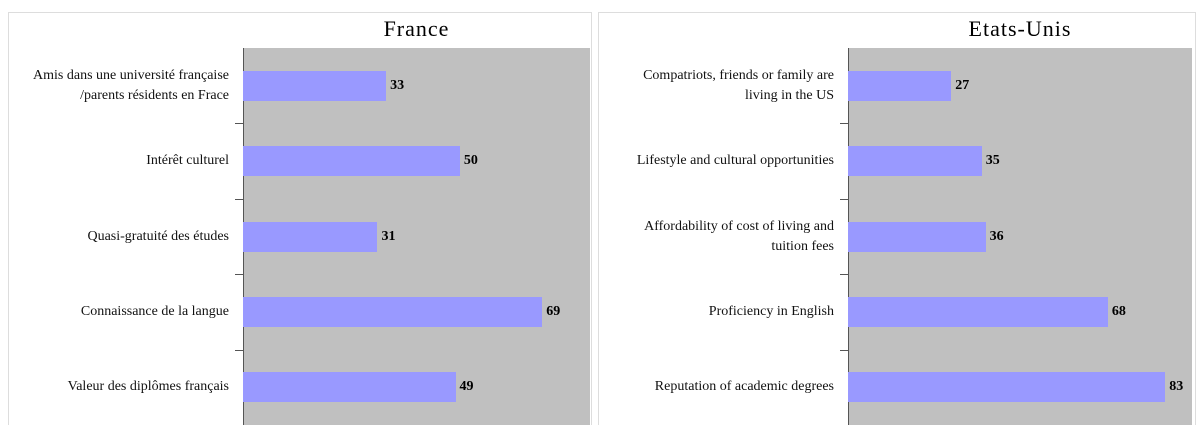 This screenshot has height=430, width=1200. Describe the element at coordinates (1020, 28) in the screenshot. I see `chart-title: Etats-Unis` at that location.